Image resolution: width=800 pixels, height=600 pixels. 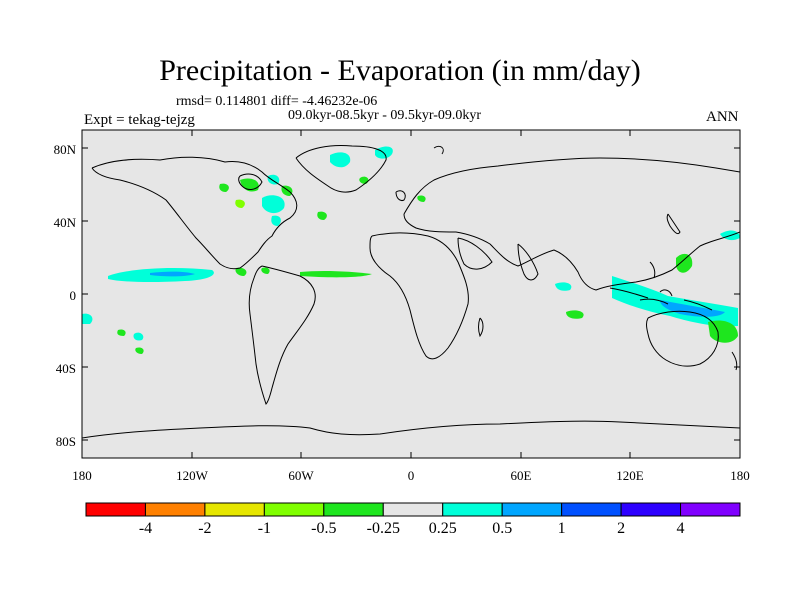 I want to click on patch-east-canada-positive, so click(x=273, y=204).